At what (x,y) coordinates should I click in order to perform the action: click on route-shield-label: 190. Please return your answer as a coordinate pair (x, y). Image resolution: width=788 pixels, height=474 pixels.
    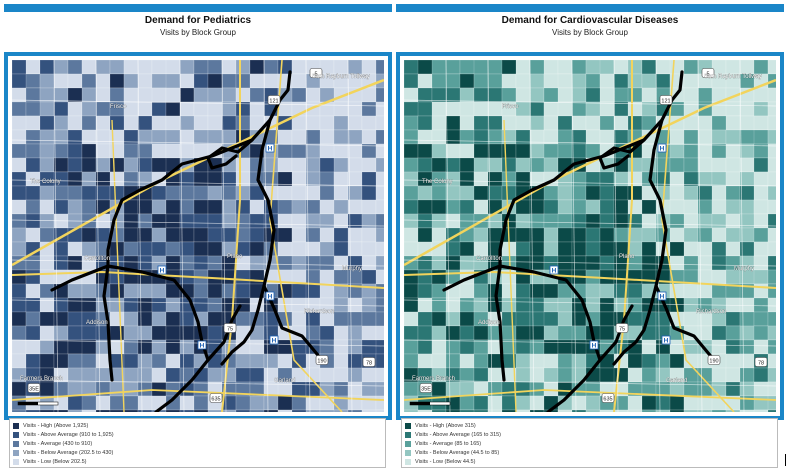
    Looking at the image, I should click on (713, 362).